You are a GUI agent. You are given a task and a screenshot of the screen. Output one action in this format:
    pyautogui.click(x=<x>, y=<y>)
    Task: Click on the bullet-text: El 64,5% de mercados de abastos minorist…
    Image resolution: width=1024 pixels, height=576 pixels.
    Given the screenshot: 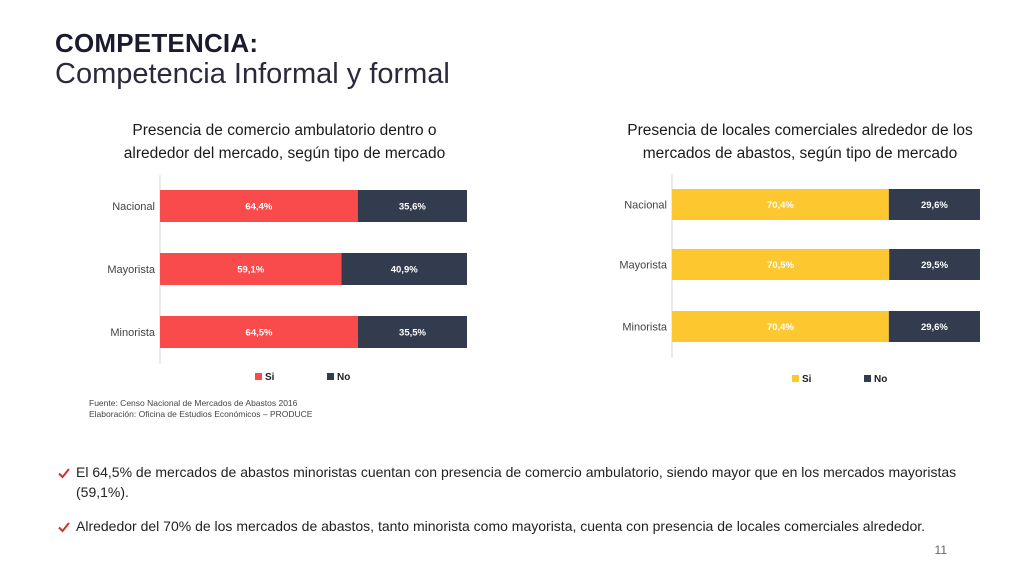 What is the action you would take?
    pyautogui.click(x=516, y=482)
    